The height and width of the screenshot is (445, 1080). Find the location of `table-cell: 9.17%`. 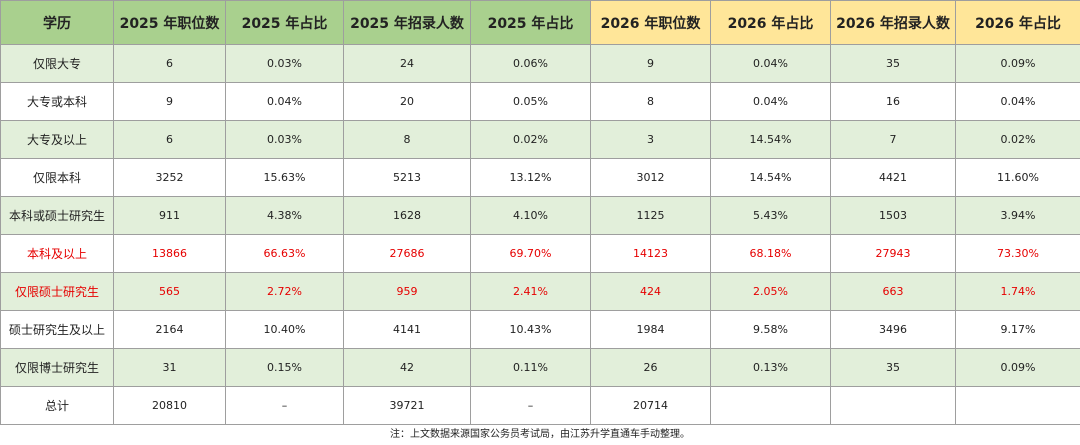

table-cell: 9.17% is located at coordinates (1018, 330).